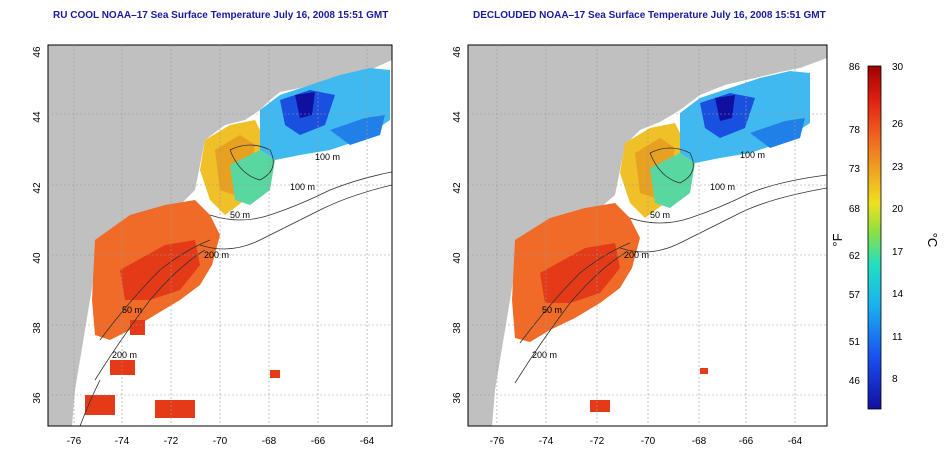 The width and height of the screenshot is (950, 475). What do you see at coordinates (855, 256) in the screenshot?
I see `cb-f-tick: 62` at bounding box center [855, 256].